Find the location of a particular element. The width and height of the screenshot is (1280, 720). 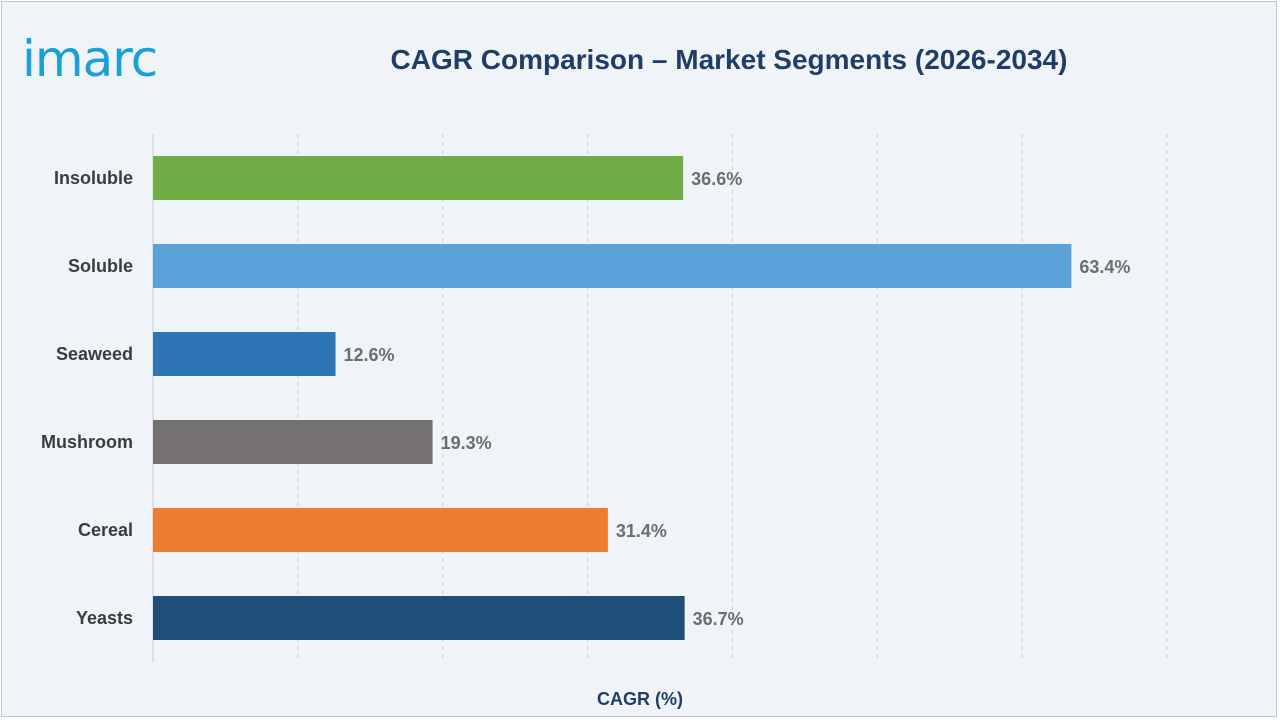

category-label: Yeasts is located at coordinates (104, 618).